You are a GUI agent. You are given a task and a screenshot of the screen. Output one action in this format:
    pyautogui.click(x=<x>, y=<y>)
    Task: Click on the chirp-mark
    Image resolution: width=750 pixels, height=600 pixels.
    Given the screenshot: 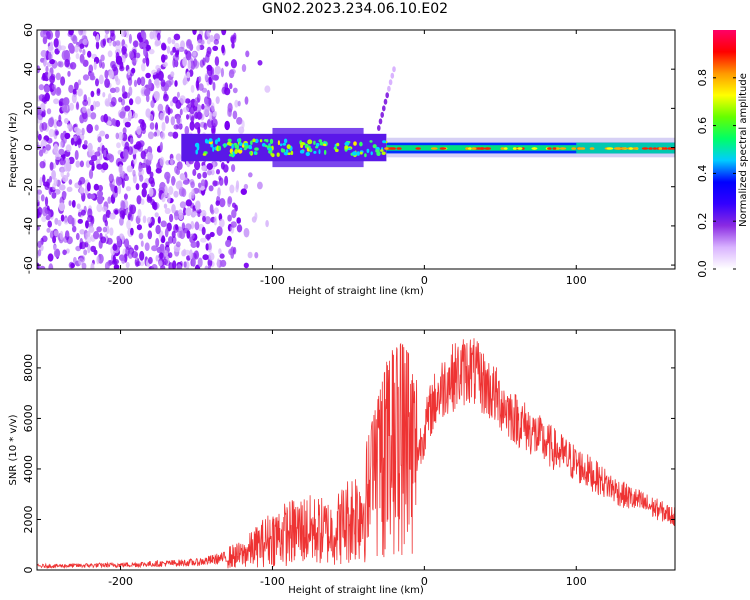 What is the action you would take?
    pyautogui.click(x=390, y=82)
    